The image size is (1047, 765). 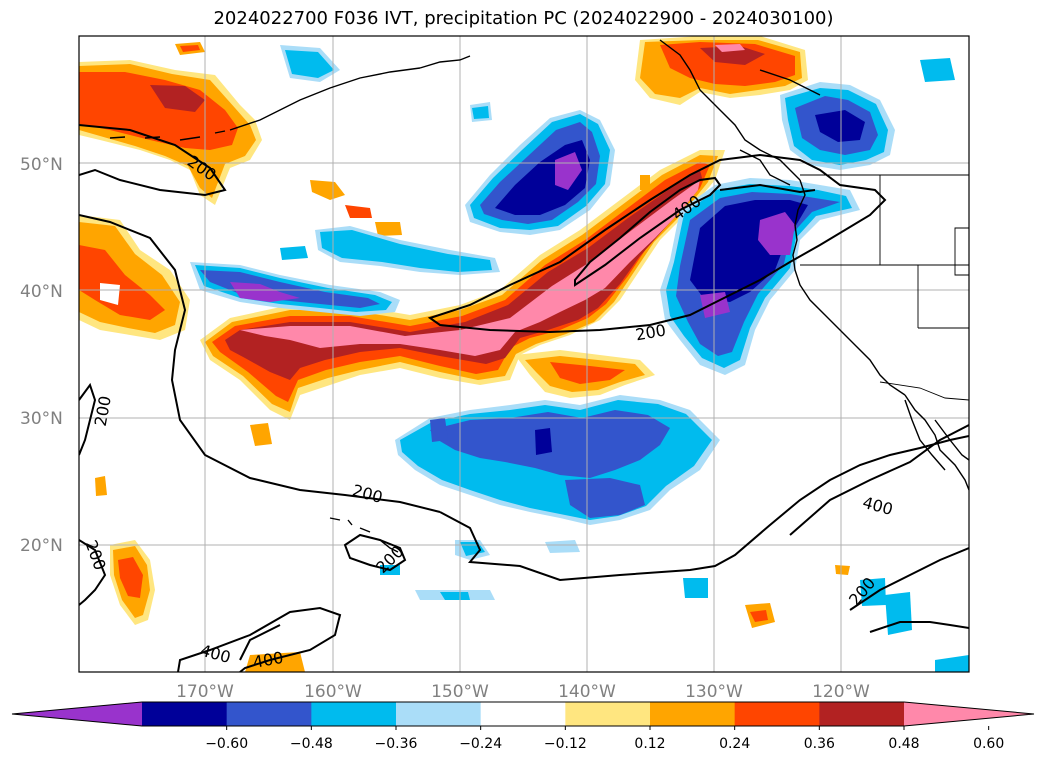 I want to click on colorbar-tick-label: 0.12, so click(x=649, y=744).